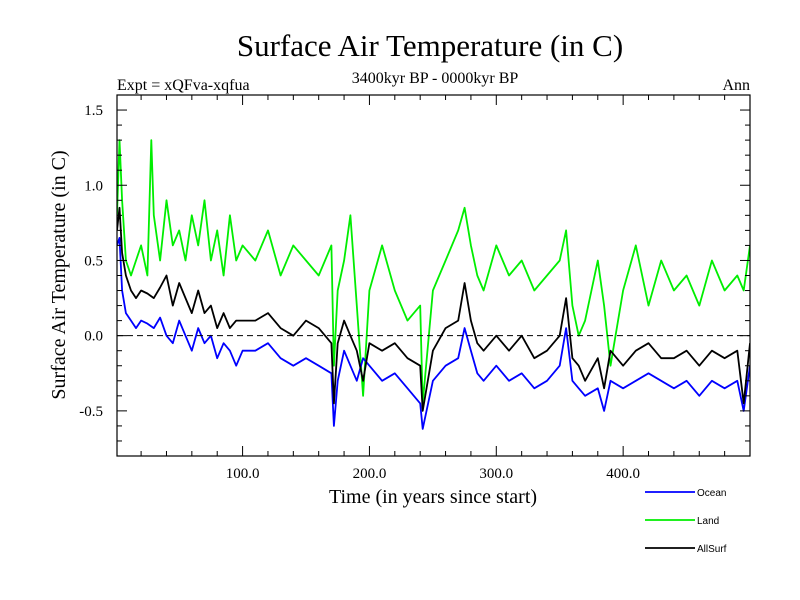 The image size is (800, 600). I want to click on legend: Ocean Land AllSurf, so click(686, 521).